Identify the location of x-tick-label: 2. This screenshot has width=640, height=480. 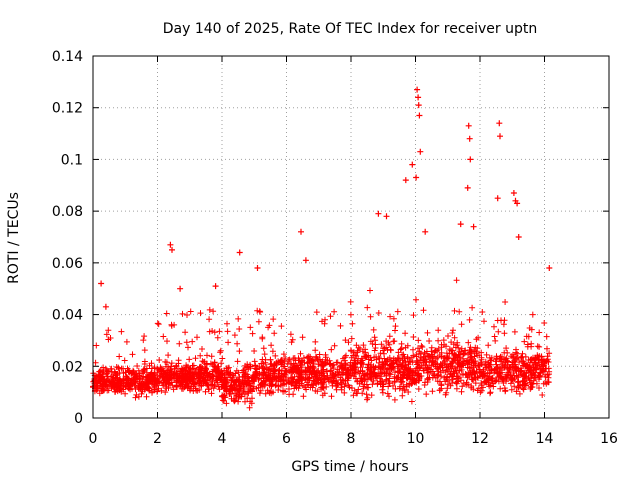
(157, 439).